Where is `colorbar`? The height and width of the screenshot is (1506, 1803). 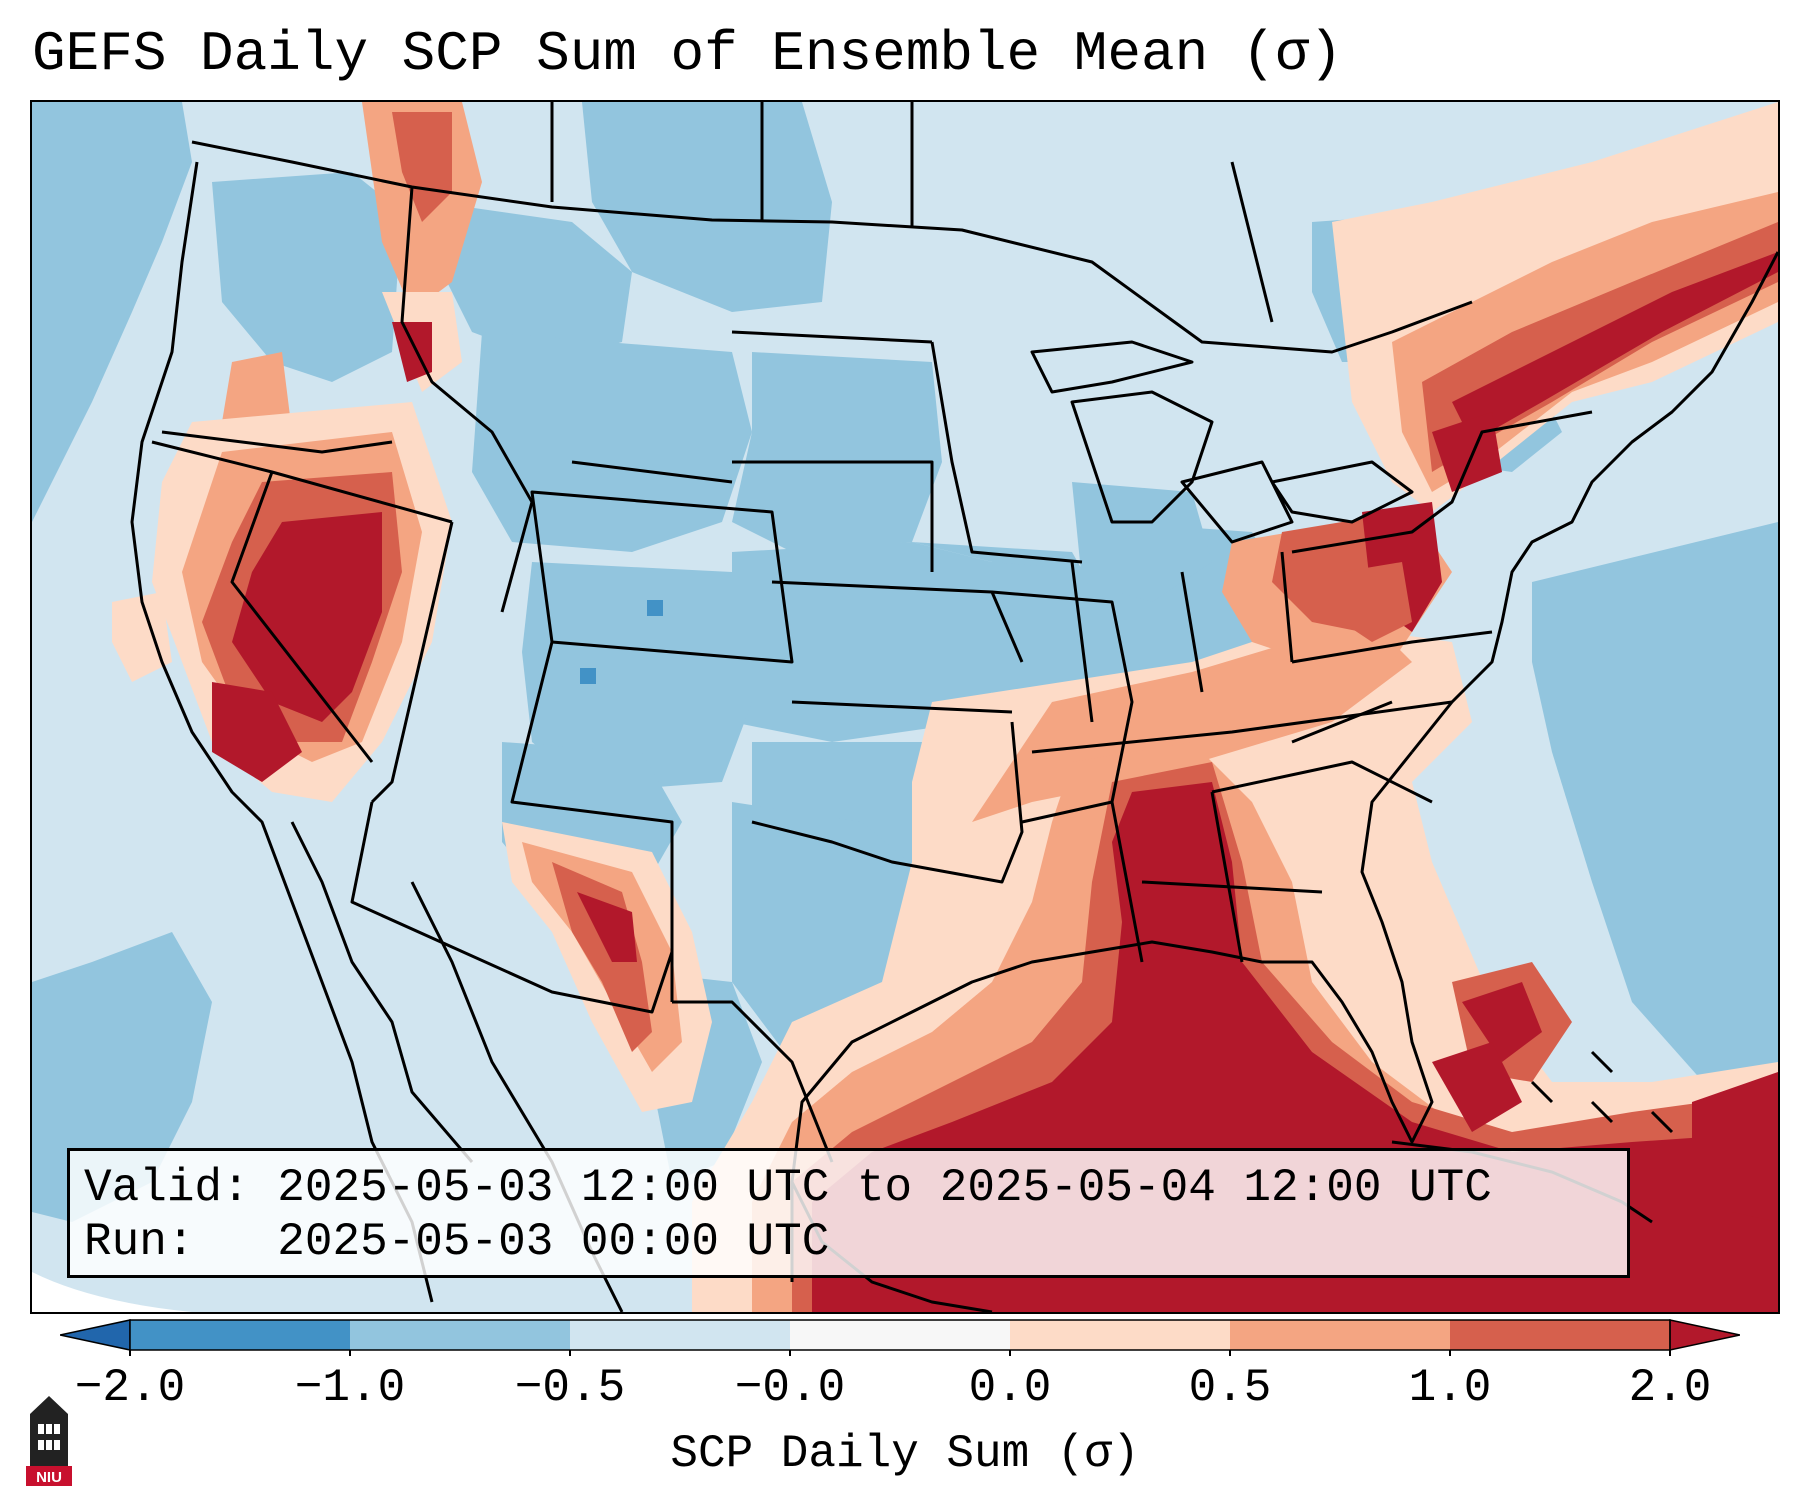
colorbar is located at coordinates (900, 1337).